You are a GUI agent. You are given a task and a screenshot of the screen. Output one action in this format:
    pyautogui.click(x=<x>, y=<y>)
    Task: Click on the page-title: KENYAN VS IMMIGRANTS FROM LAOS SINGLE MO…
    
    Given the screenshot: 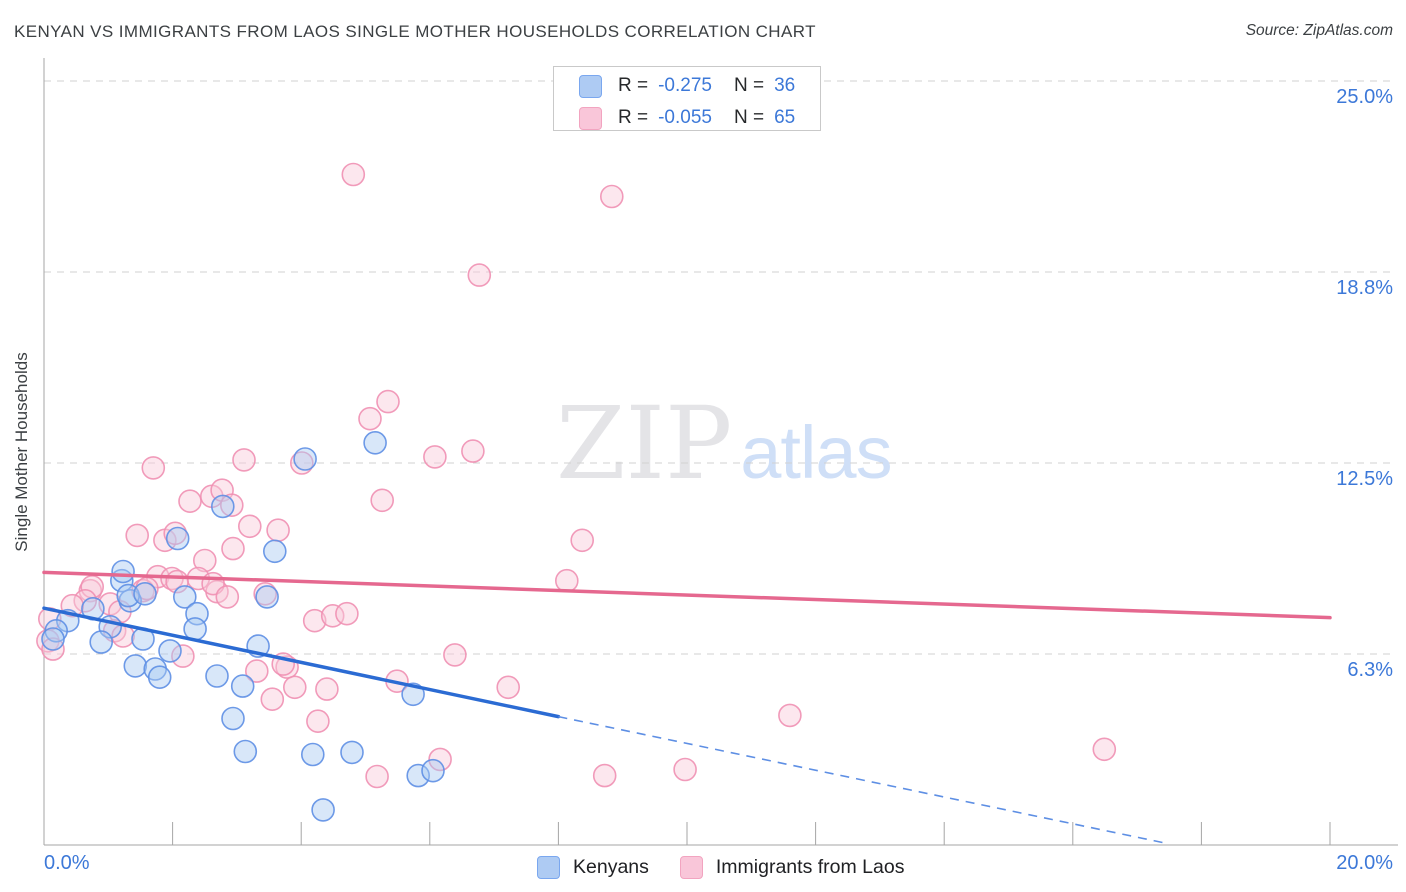 What is the action you would take?
    pyautogui.click(x=415, y=31)
    